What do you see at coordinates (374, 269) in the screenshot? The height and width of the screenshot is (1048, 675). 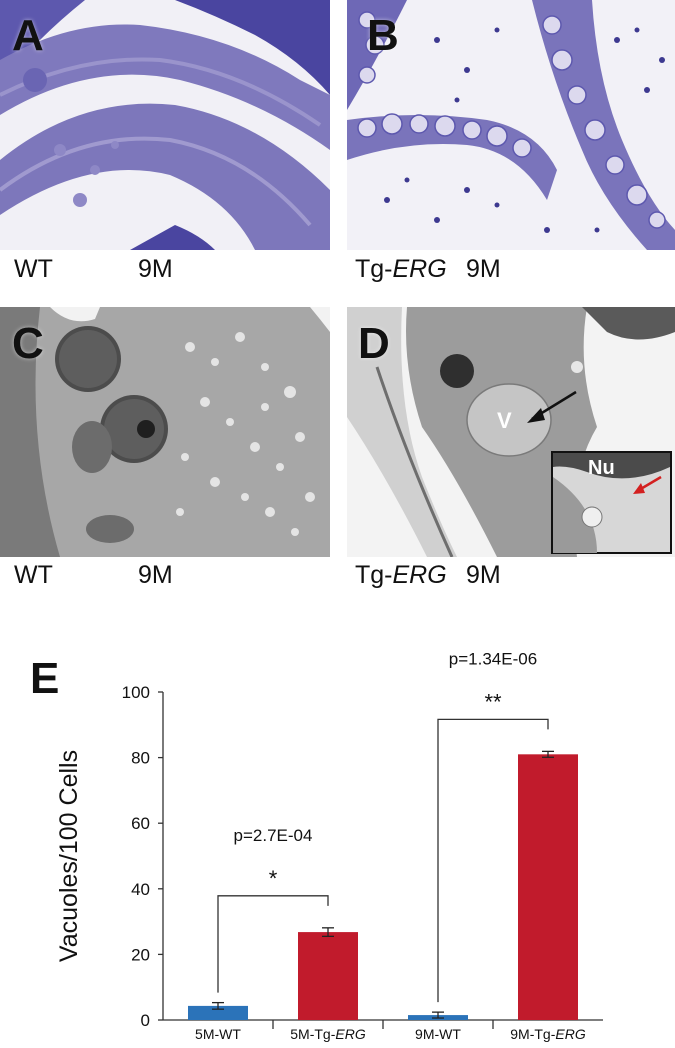 I see `panel-b-genotype-prefix: Tg-` at bounding box center [374, 269].